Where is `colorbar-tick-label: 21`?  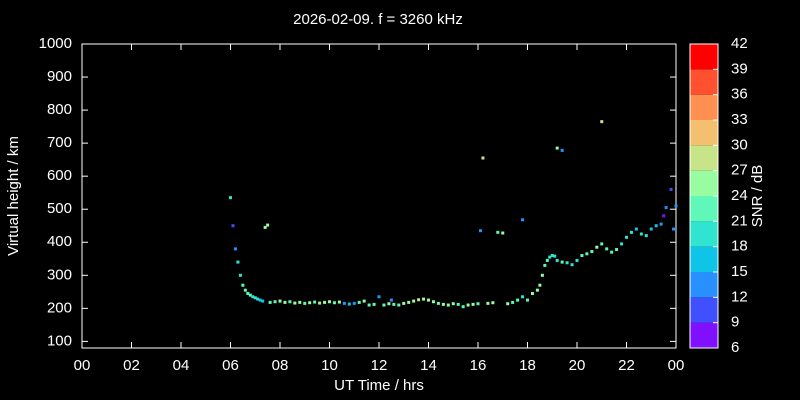
colorbar-tick-label: 21 is located at coordinates (739, 220).